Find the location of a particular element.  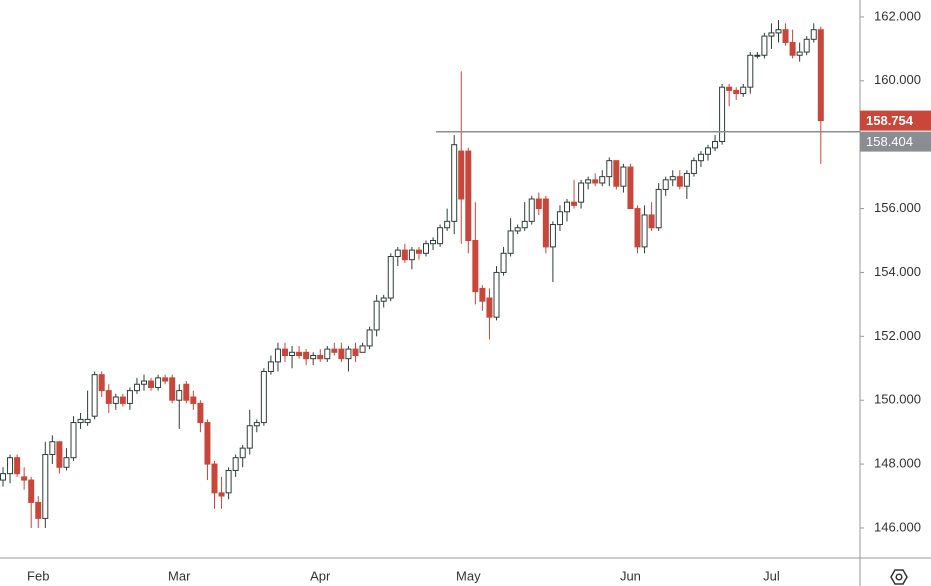

last-price-box is located at coordinates (895, 120).